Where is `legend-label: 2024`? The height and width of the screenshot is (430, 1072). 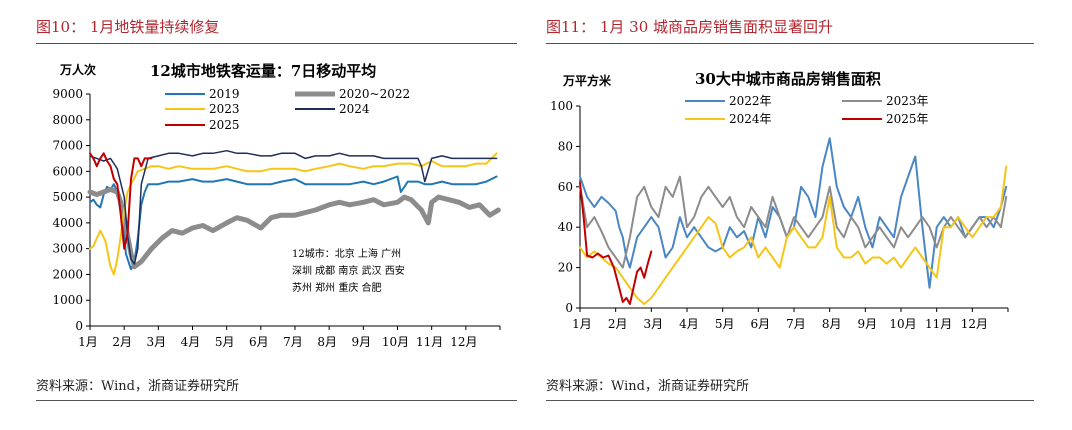
legend-label: 2024 is located at coordinates (354, 109).